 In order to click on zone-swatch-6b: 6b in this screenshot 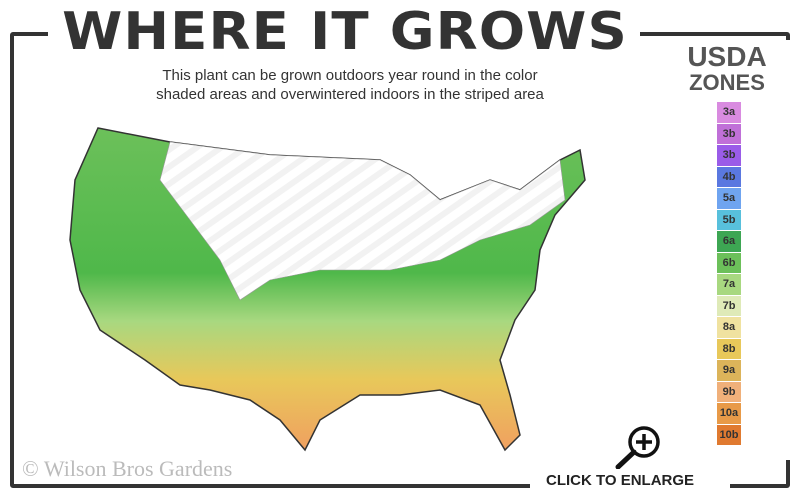, I will do `click(729, 263)`.